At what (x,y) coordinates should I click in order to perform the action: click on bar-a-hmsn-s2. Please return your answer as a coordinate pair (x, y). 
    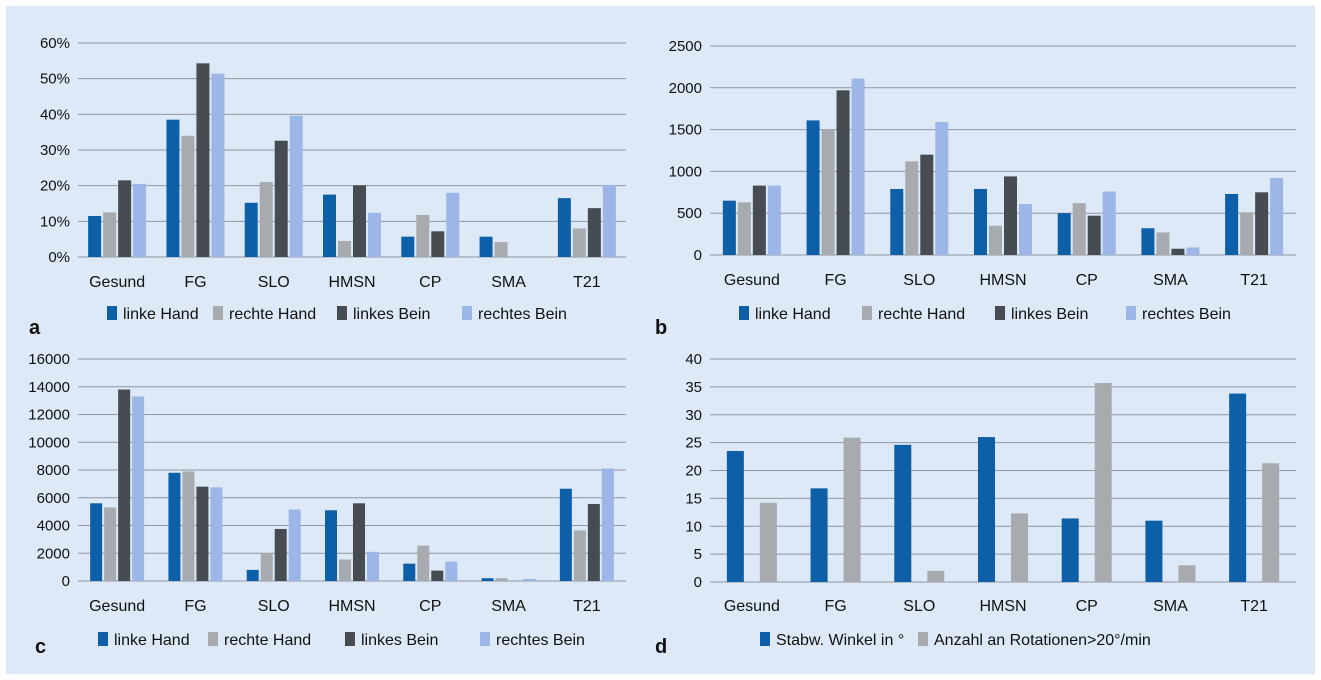
    Looking at the image, I should click on (344, 248).